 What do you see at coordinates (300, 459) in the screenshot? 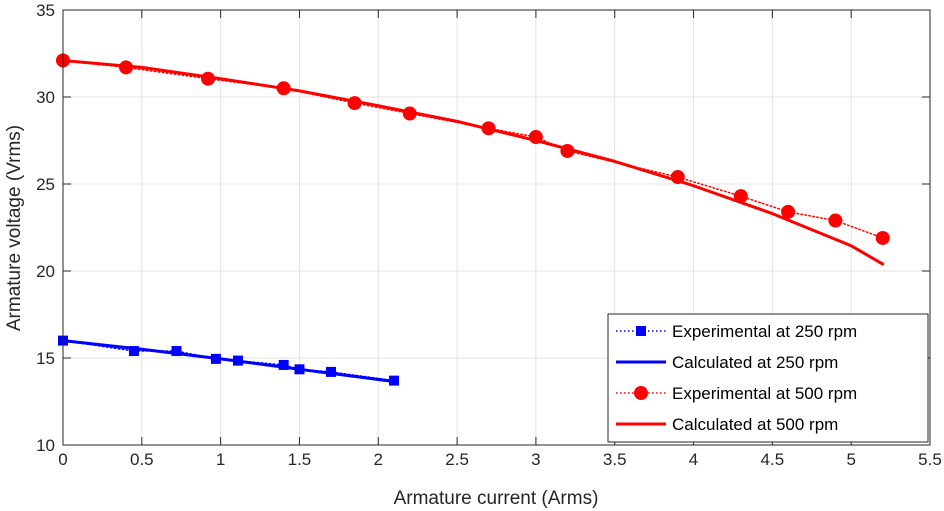
I see `x-tick-label: 1.5` at bounding box center [300, 459].